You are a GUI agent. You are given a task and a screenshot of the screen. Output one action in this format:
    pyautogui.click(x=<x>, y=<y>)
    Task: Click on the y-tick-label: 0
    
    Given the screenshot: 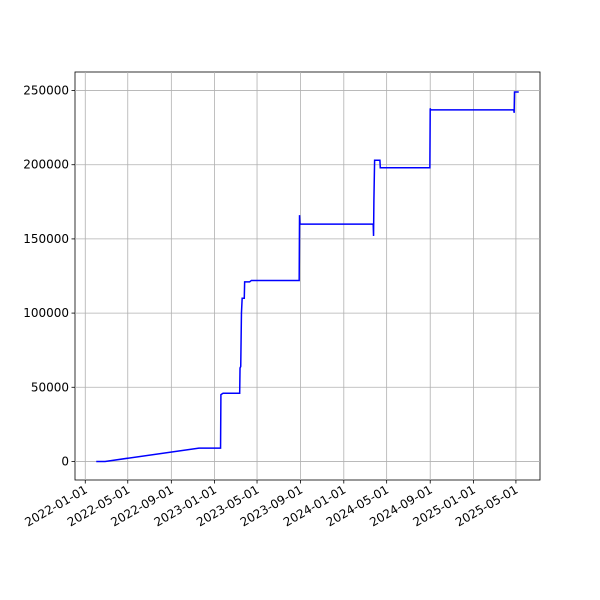 What is the action you would take?
    pyautogui.click(x=65, y=461)
    